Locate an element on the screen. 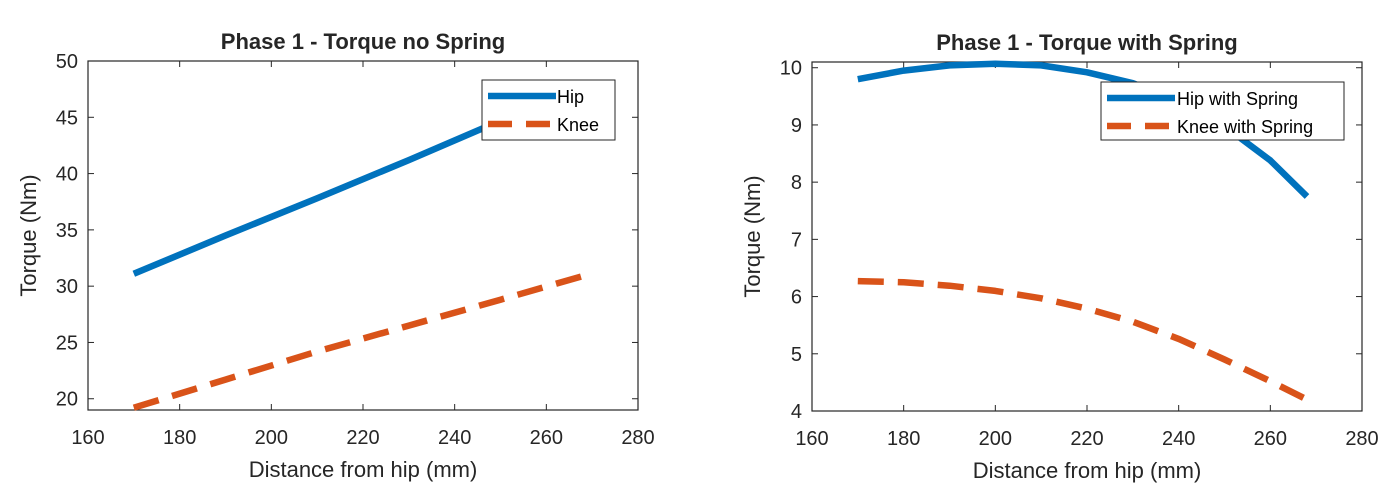 This screenshot has height=501, width=1391. y-tick-label: 4 is located at coordinates (796, 412).